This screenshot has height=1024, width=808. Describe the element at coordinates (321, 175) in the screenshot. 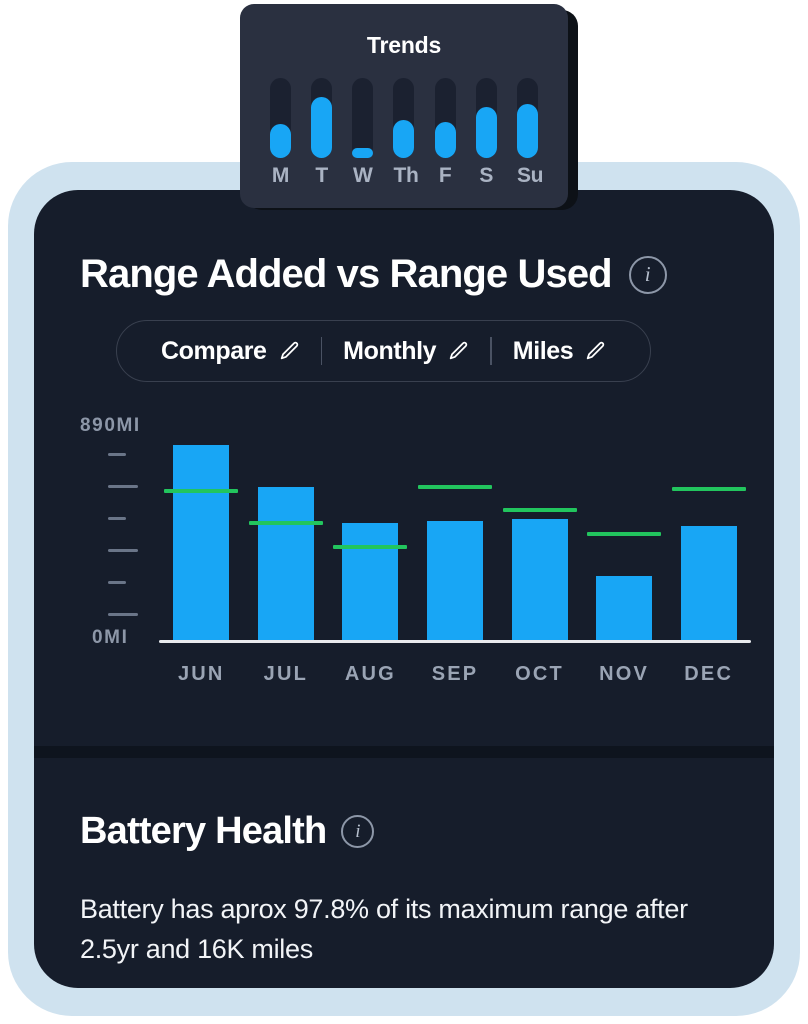

I see `trend-day-label: T` at that location.